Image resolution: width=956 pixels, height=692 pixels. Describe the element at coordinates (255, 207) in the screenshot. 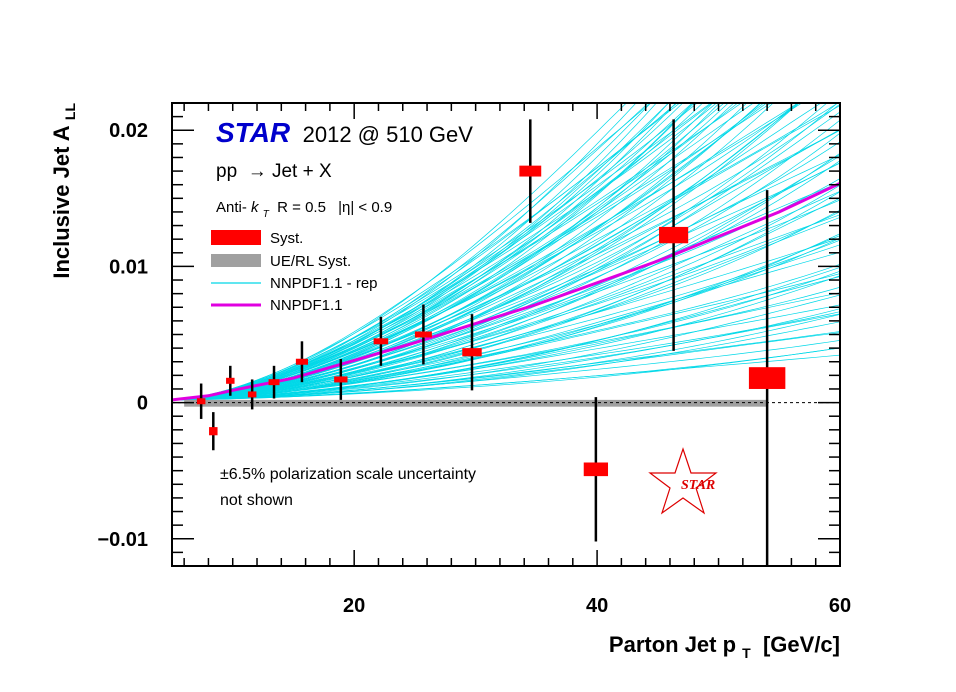

I see `cuts-algo-k: k` at that location.